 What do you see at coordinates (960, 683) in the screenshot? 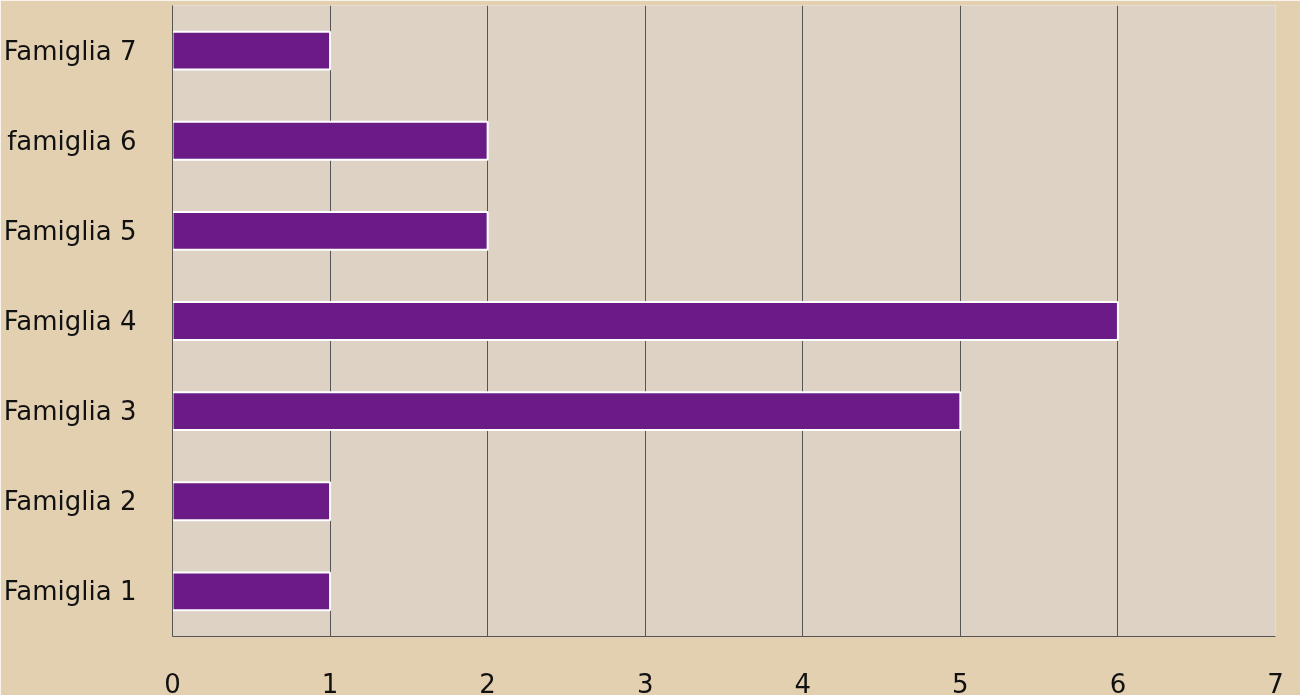
I see `x-tick-label: 5` at bounding box center [960, 683].